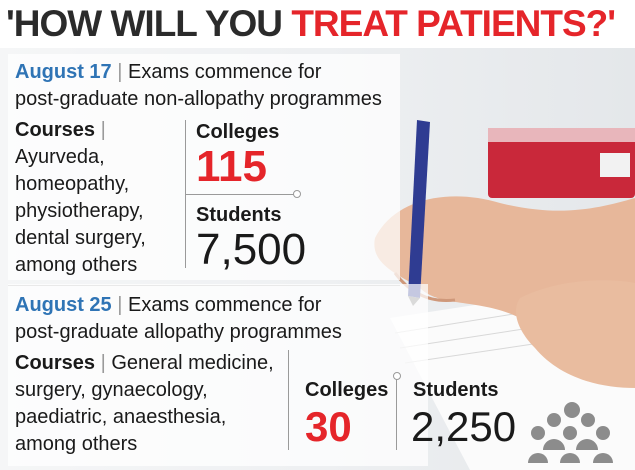  I want to click on headline: 'HOW WILL YOU TREAT PATIENTS?', so click(317, 24).